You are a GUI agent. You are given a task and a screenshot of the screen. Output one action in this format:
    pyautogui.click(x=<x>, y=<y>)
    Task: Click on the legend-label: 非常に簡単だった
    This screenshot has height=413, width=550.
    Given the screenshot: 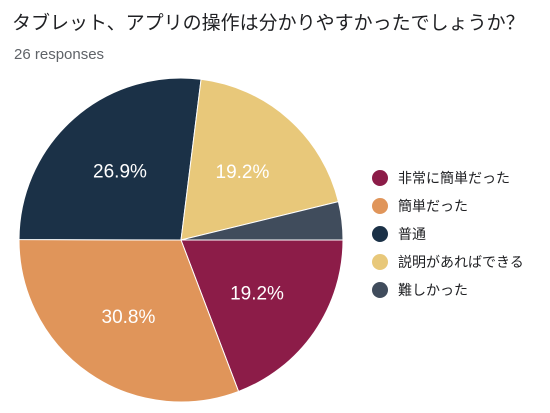 What is the action you would take?
    pyautogui.click(x=454, y=179)
    